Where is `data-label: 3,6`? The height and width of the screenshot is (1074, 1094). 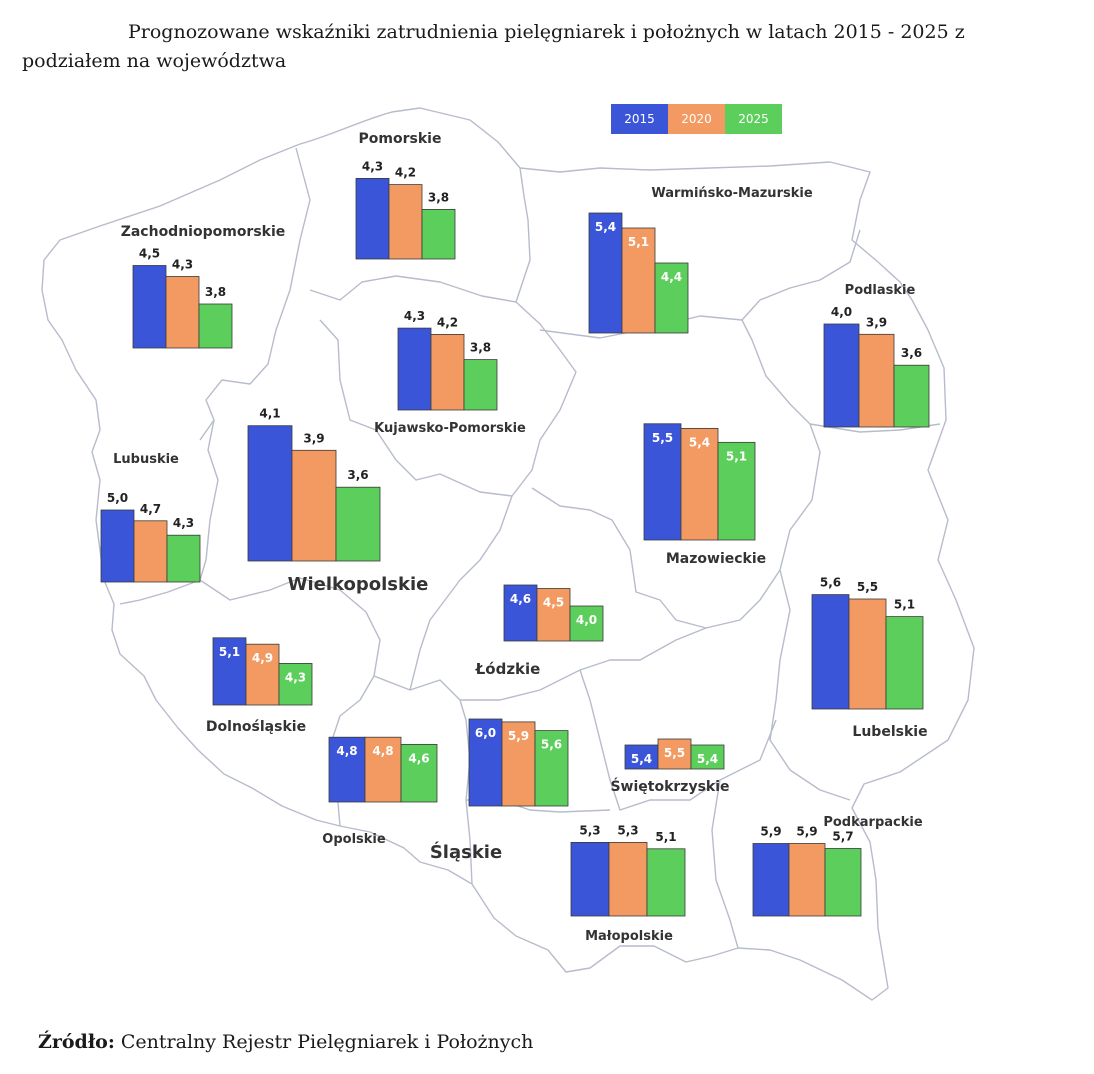 data-label: 3,6 is located at coordinates (357, 475).